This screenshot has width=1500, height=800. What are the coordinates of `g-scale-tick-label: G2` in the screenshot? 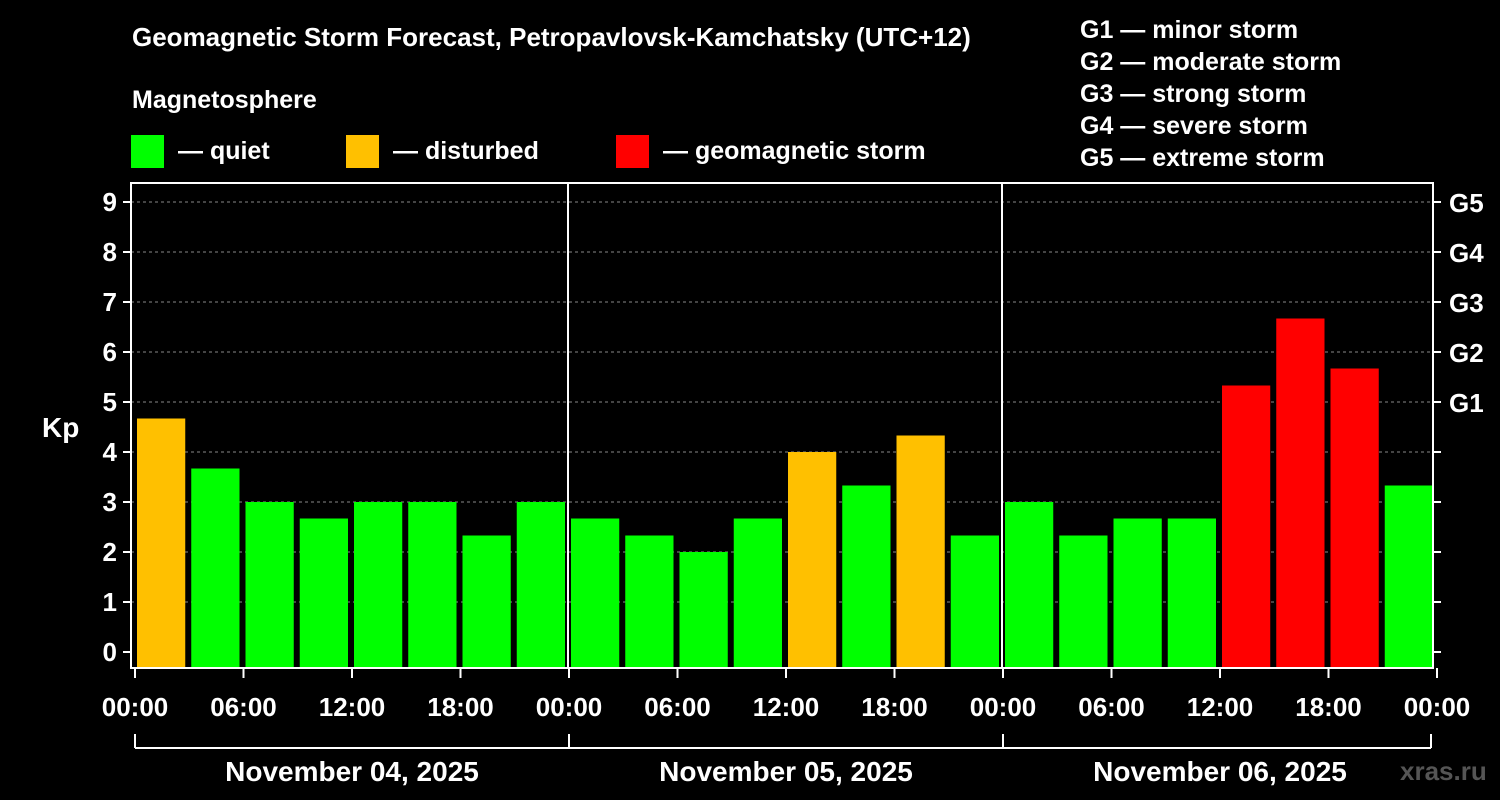 It's located at (1466, 353).